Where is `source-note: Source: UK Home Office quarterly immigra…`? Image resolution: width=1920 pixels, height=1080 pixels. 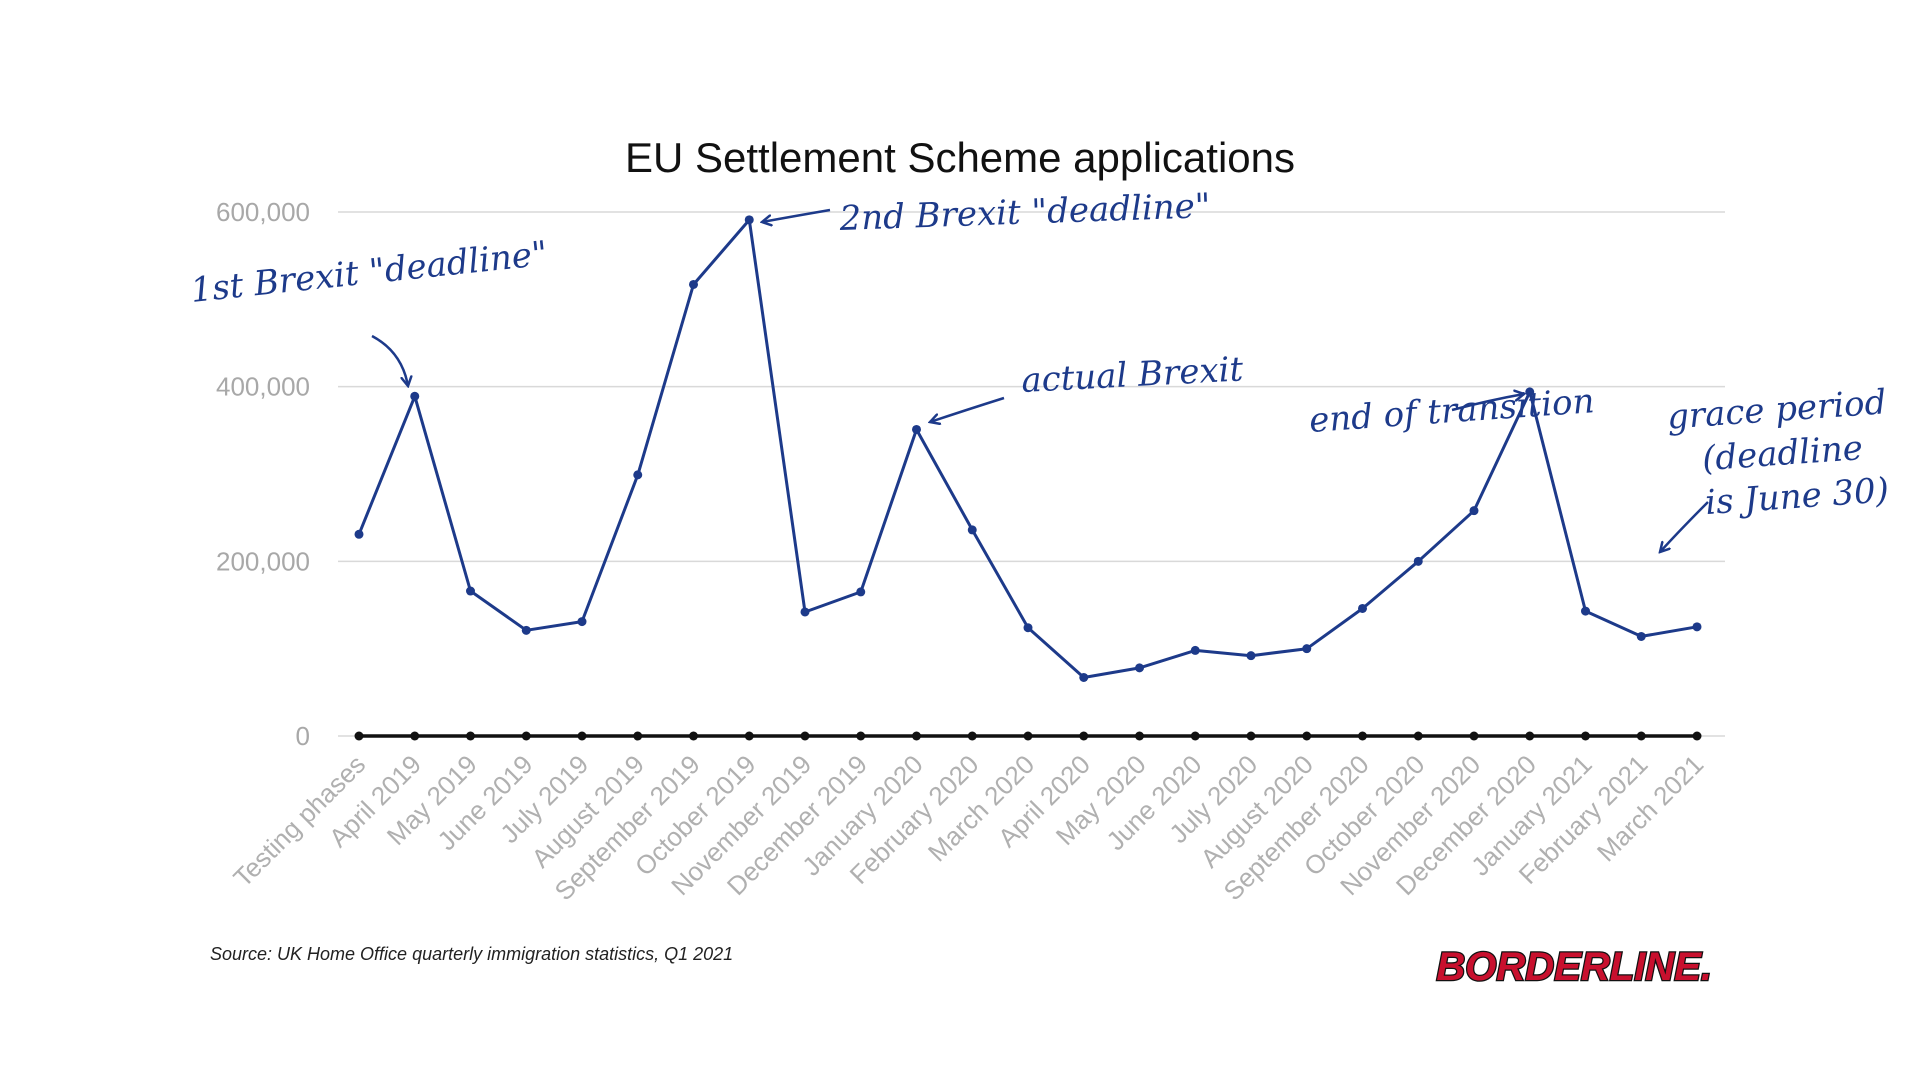
source-note: Source: UK Home Office quarterly immigra… is located at coordinates (471, 954).